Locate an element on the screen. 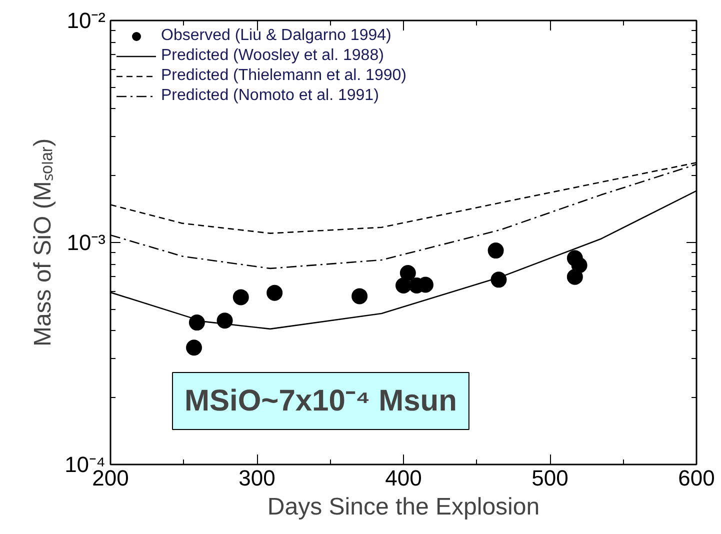 The image size is (721, 534). x-tick-label: 300 is located at coordinates (257, 478).